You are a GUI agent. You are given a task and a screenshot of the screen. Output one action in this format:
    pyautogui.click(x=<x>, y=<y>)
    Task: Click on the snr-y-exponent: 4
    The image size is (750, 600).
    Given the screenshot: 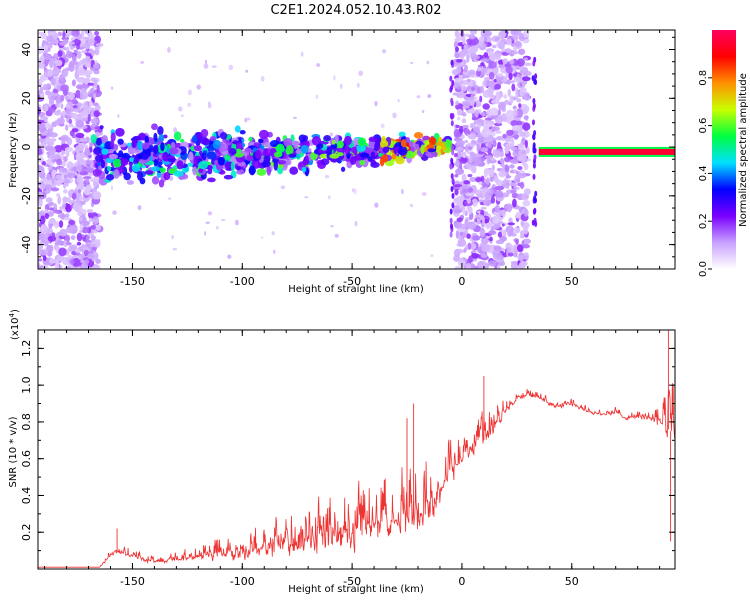 What is the action you would take?
    pyautogui.click(x=12, y=314)
    